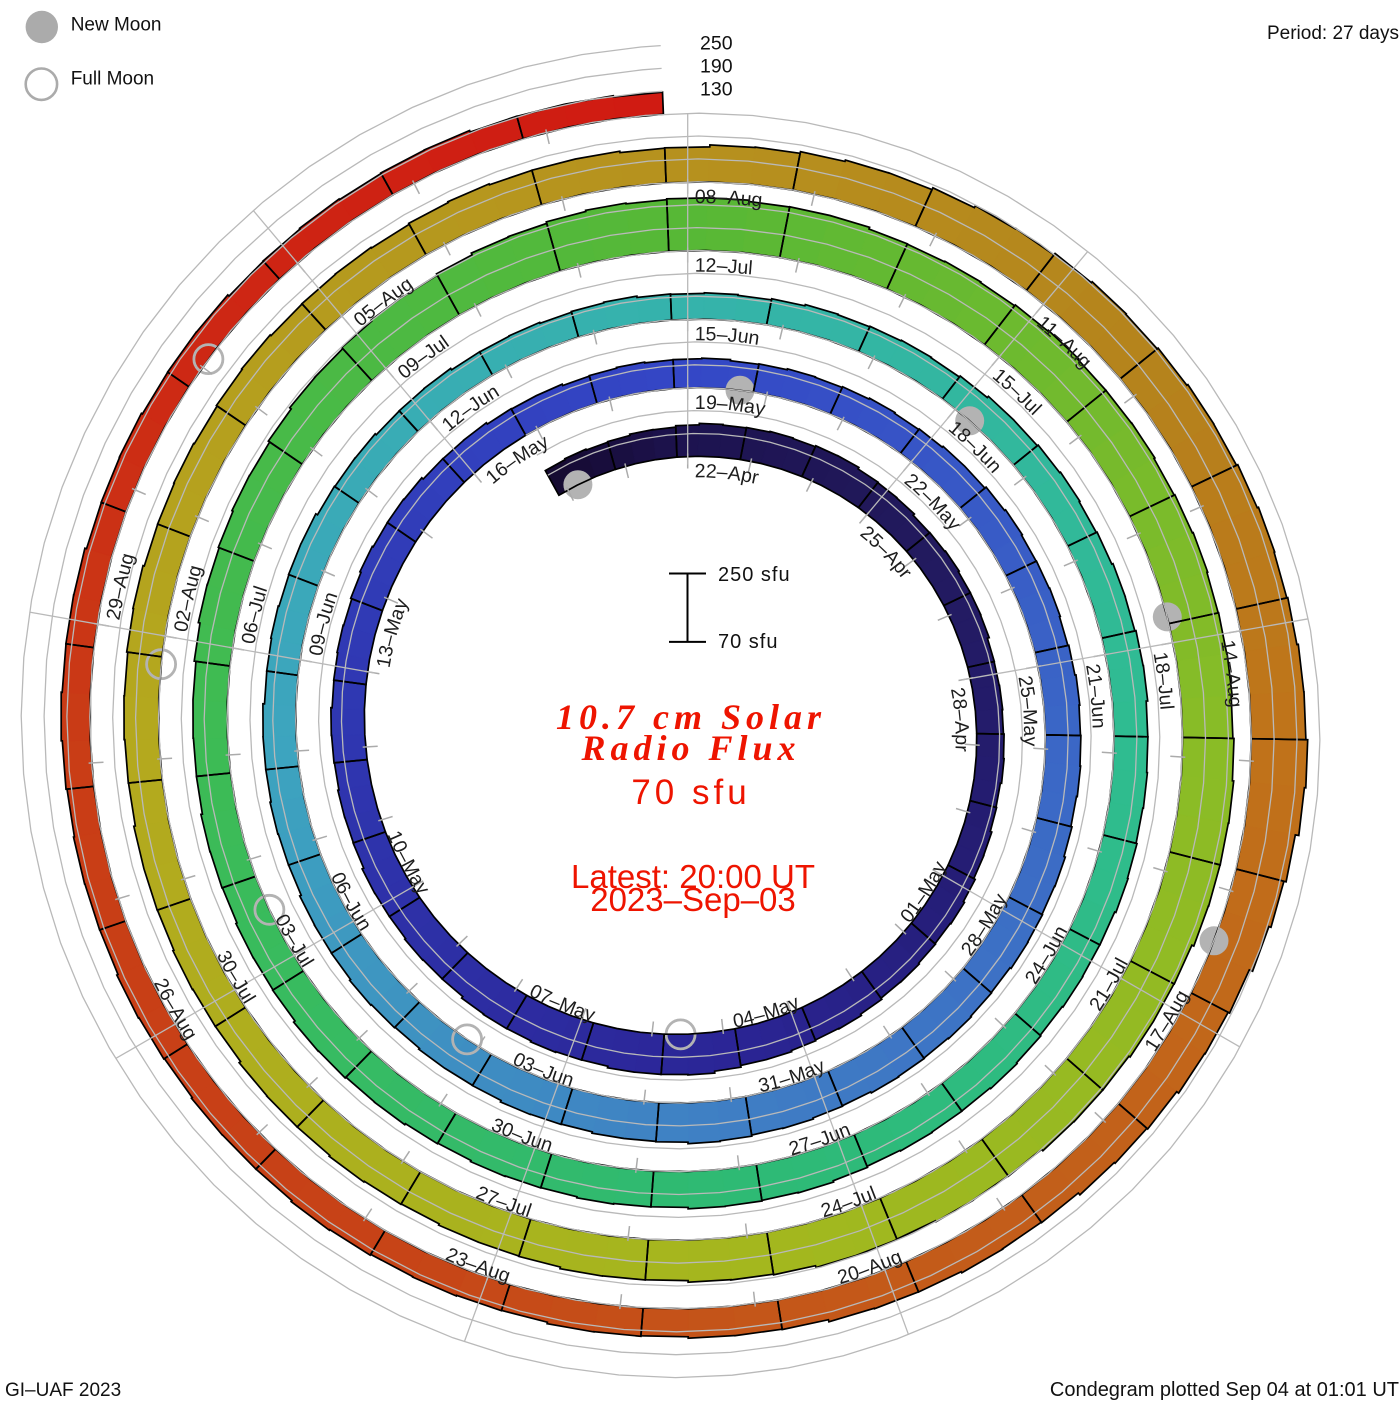 Image resolution: width=1400 pixels, height=1405 pixels. Describe the element at coordinates (116, 25) in the screenshot. I see `svg-text: New Moon` at that location.